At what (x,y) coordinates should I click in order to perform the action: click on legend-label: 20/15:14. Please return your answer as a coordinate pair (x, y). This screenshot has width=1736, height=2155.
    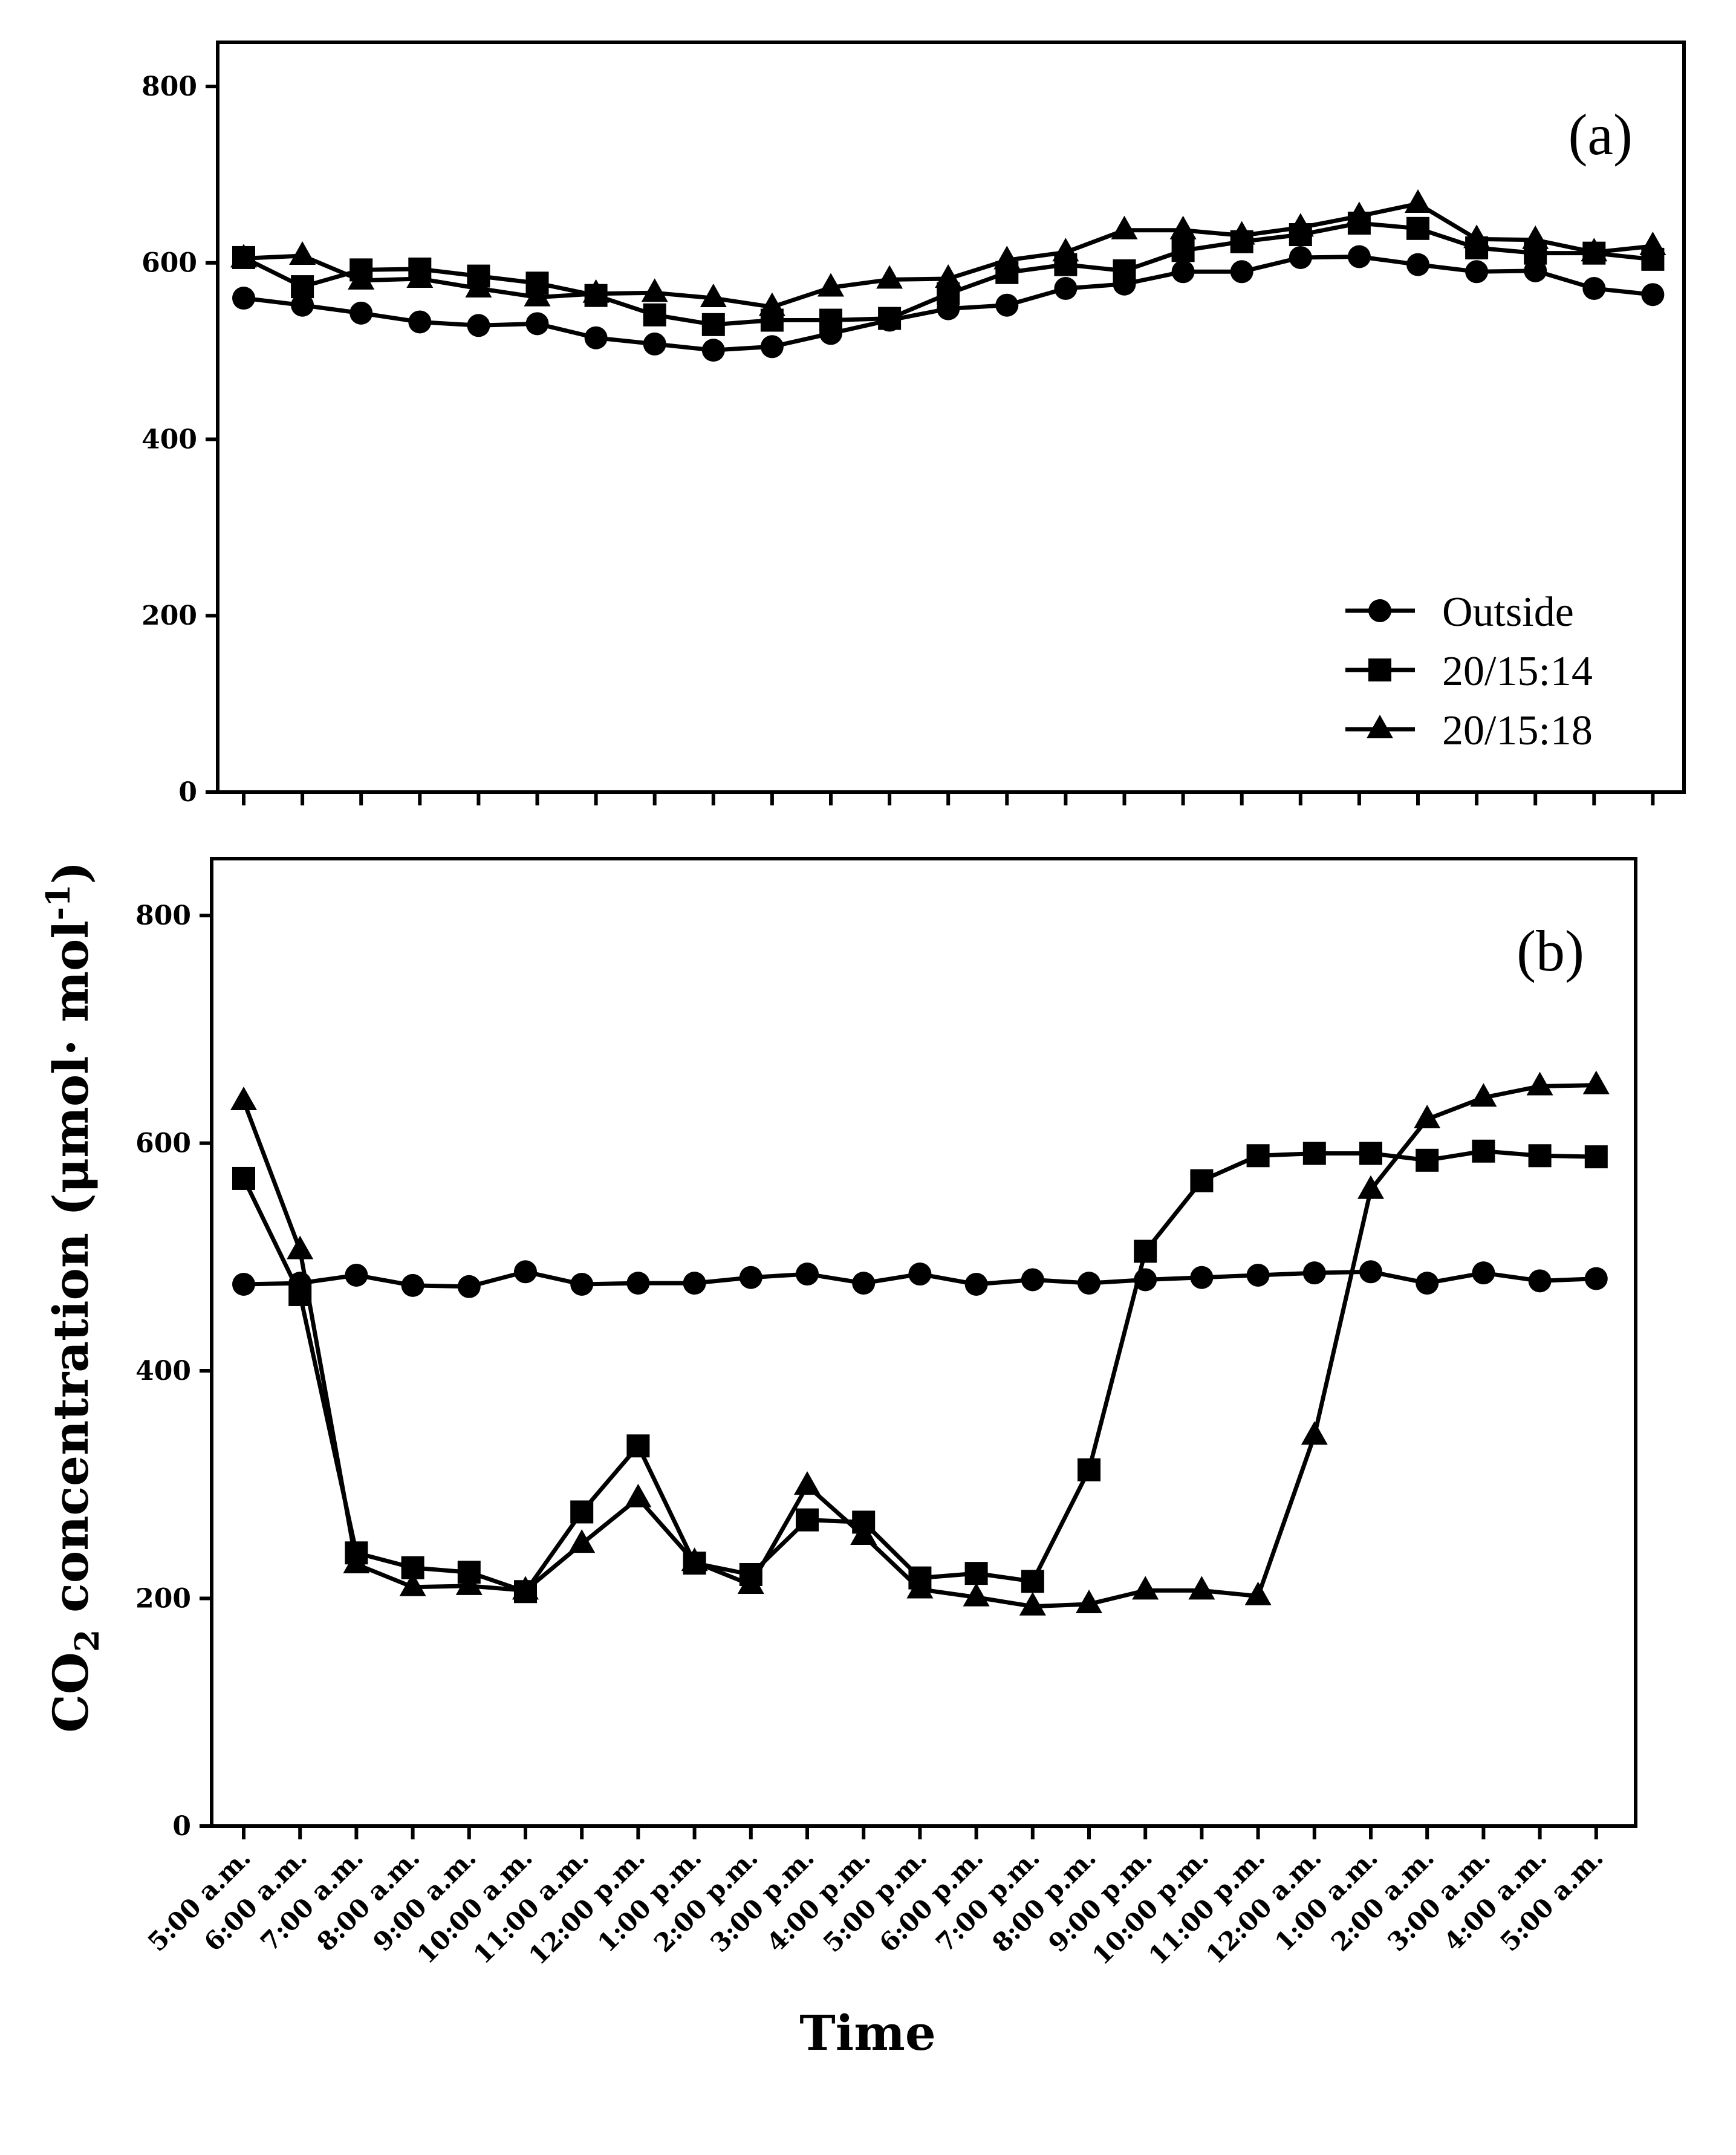
    Looking at the image, I should click on (1517, 671).